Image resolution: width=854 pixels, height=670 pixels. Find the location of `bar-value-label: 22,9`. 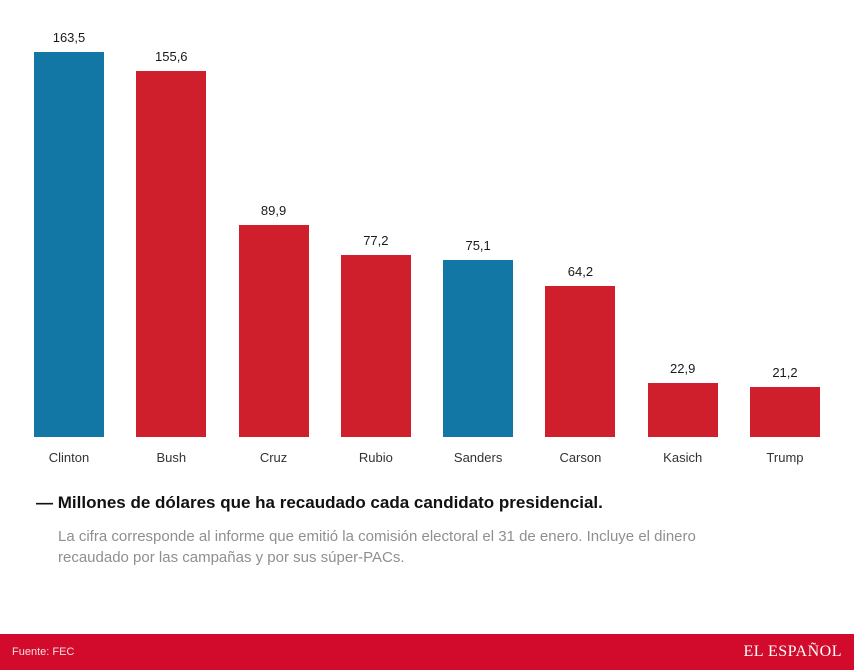

bar-value-label: 22,9 is located at coordinates (683, 368).